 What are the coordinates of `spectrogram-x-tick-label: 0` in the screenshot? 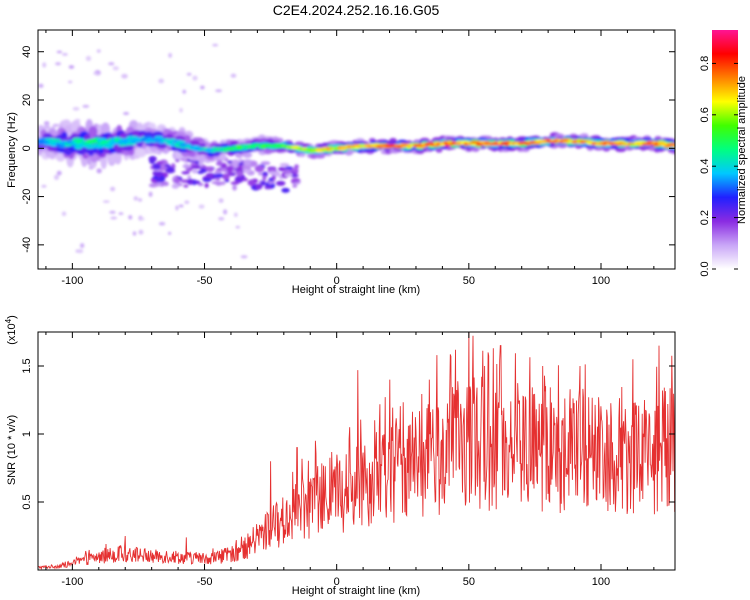 It's located at (337, 281).